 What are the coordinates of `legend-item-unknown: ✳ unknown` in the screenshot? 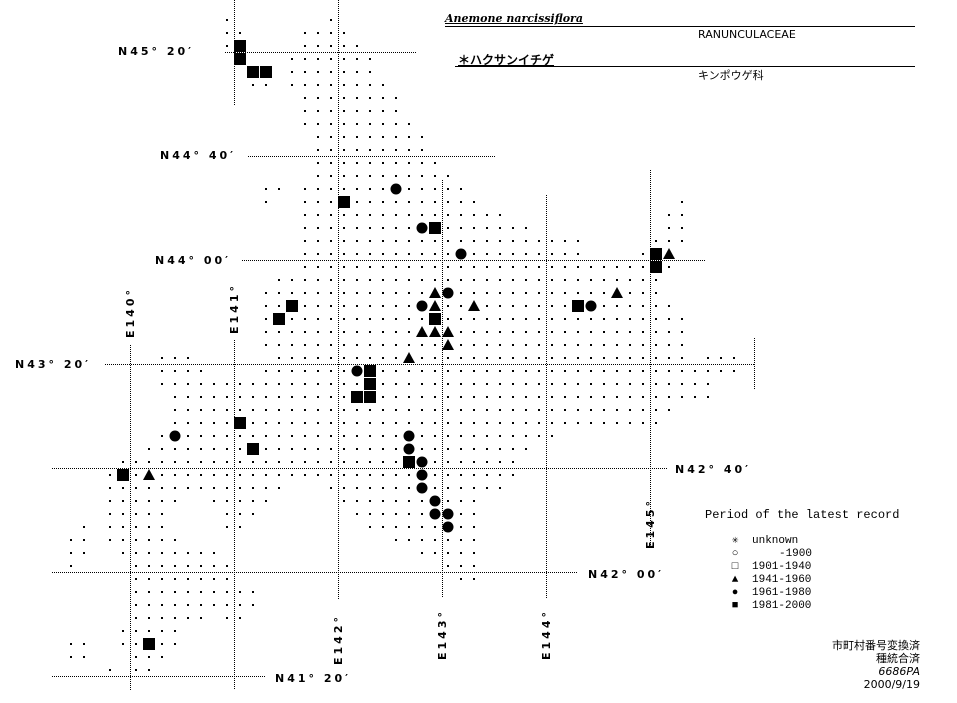 It's located at (763, 541).